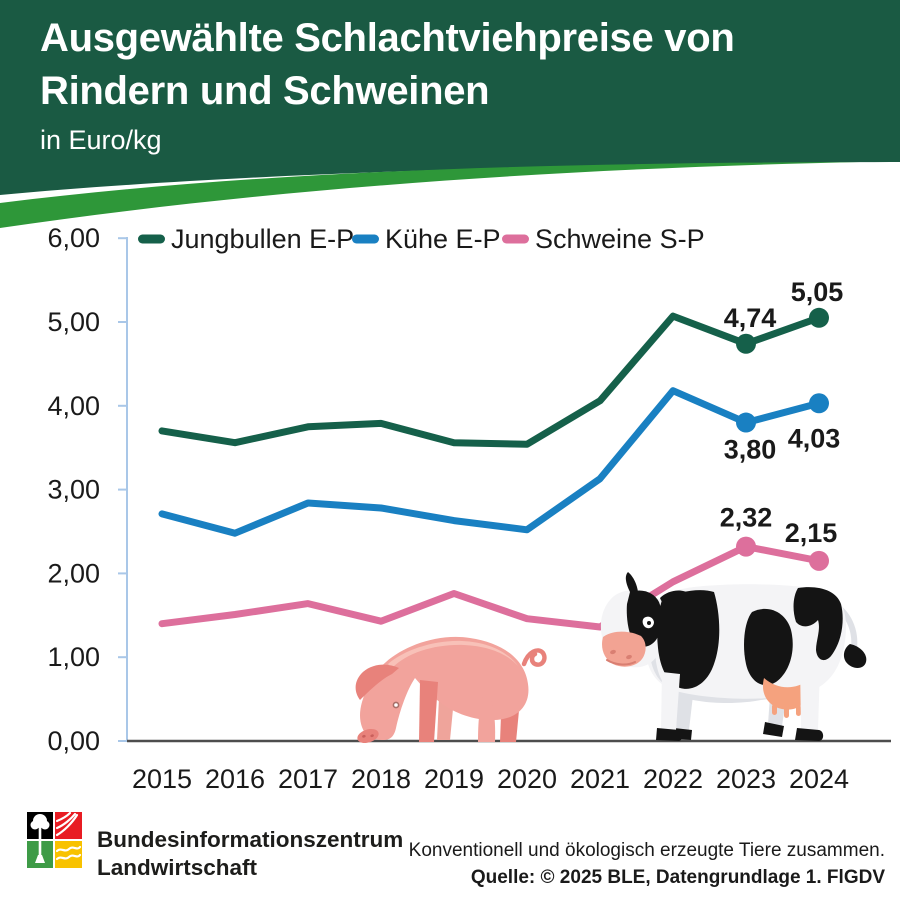  I want to click on series-jungbullen-e-p, so click(490, 380).